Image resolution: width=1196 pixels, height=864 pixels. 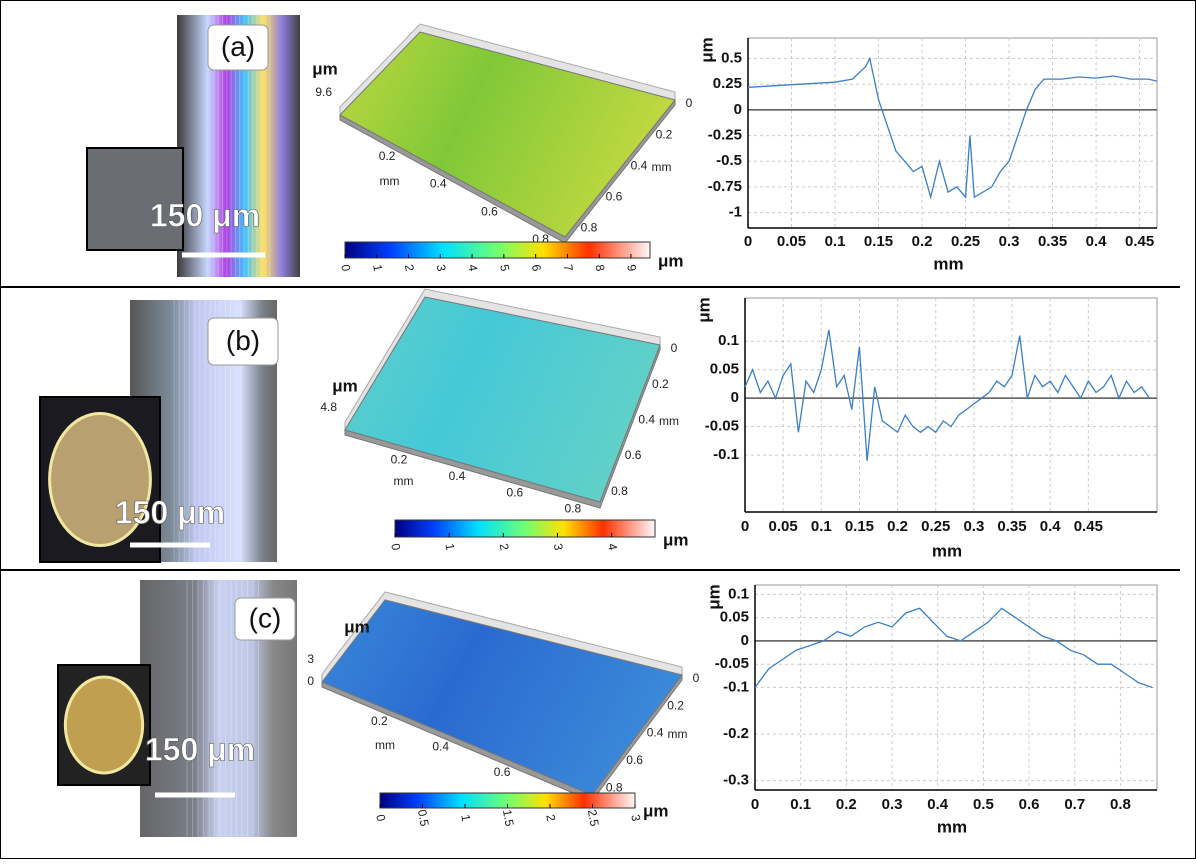 What do you see at coordinates (1120, 804) in the screenshot?
I see `x-tick-label: 0.8` at bounding box center [1120, 804].